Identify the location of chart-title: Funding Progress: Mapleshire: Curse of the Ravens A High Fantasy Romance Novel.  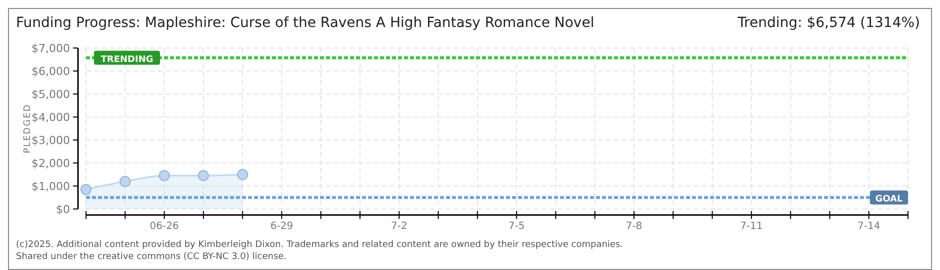
(305, 23).